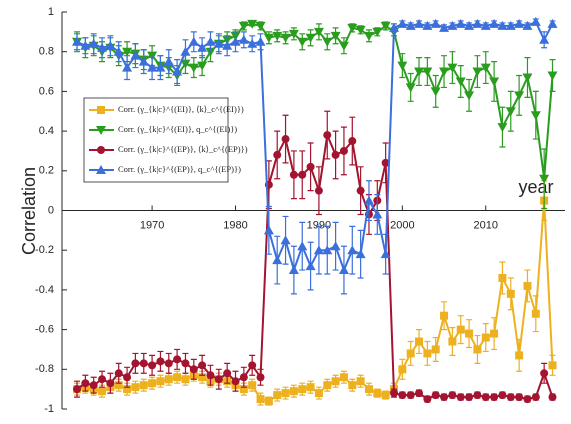 Image resolution: width=571 pixels, height=424 pixels. What do you see at coordinates (181, 109) in the screenshot?
I see `legend-label: Corr. (γ_{k|c}^{(EI)}, ⟨k⟩_c^{(EI)})` at bounding box center [181, 109].